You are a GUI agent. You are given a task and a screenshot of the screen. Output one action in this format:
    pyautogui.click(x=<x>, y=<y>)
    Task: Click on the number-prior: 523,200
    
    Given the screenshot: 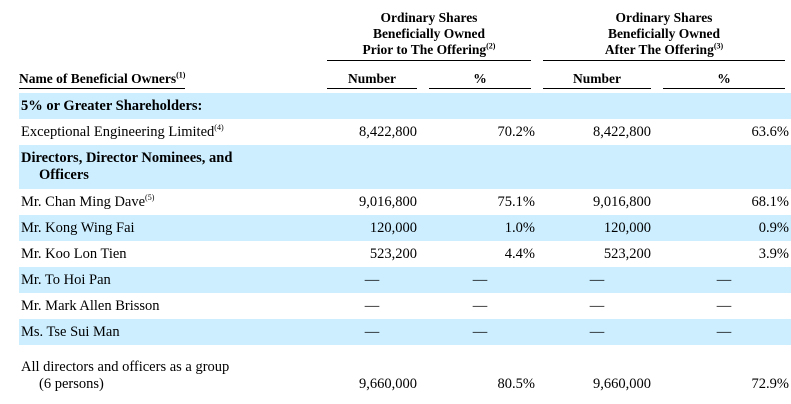 What is the action you would take?
    pyautogui.click(x=393, y=253)
    